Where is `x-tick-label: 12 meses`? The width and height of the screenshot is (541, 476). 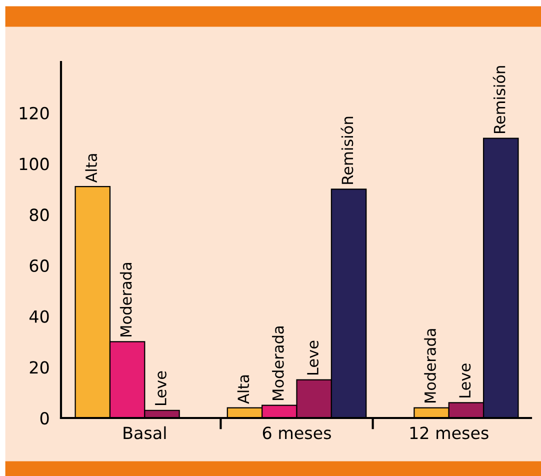 x-tick-label: 12 meses is located at coordinates (449, 433).